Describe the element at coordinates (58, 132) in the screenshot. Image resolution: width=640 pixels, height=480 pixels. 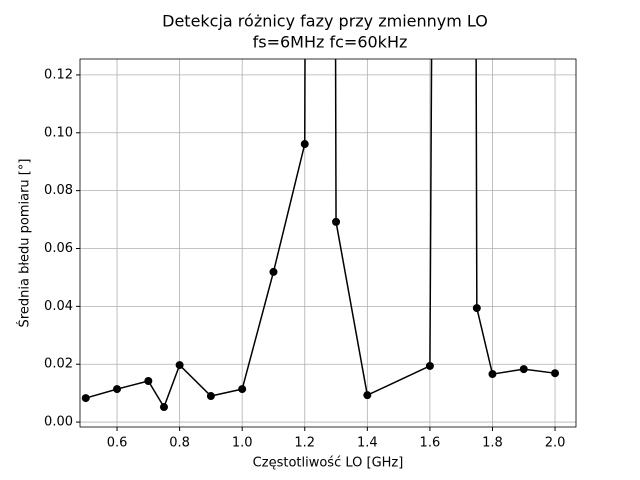
I see `y-tick-label: 0.10` at that location.